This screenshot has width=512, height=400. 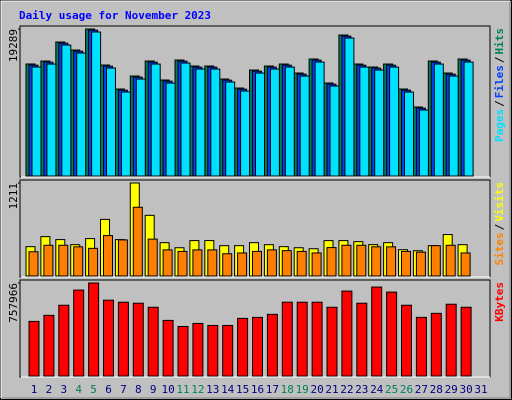 I want to click on x-tick-label: 28, so click(x=436, y=389).